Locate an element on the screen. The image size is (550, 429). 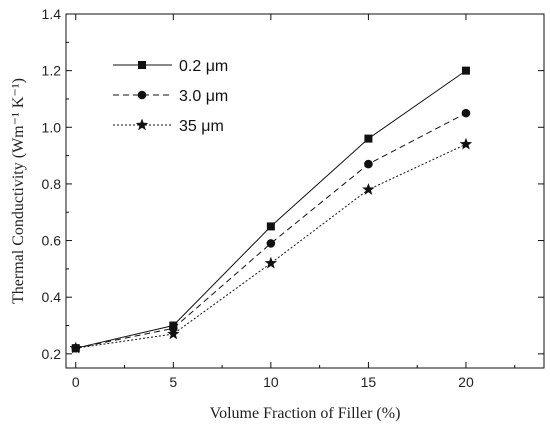
x-tick-label: 15 is located at coordinates (369, 382).